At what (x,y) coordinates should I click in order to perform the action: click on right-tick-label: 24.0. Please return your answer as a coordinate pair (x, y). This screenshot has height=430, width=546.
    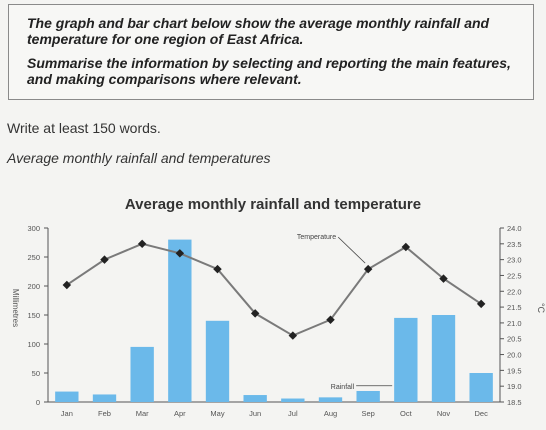
    Looking at the image, I should click on (514, 228).